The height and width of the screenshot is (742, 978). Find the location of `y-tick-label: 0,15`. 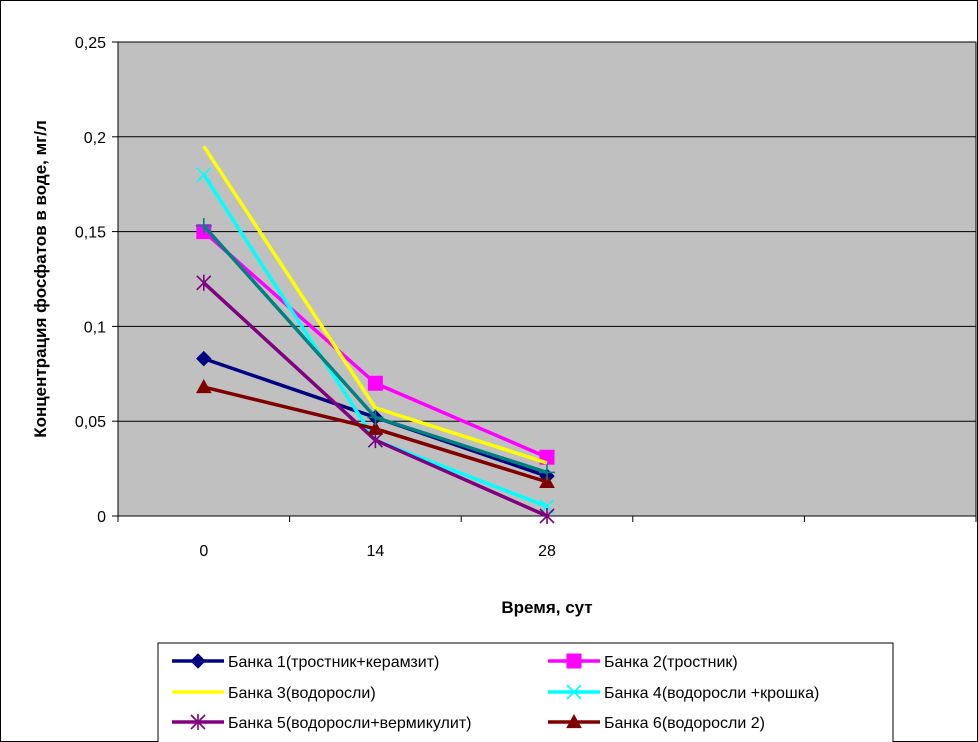

y-tick-label: 0,15 is located at coordinates (90, 233).